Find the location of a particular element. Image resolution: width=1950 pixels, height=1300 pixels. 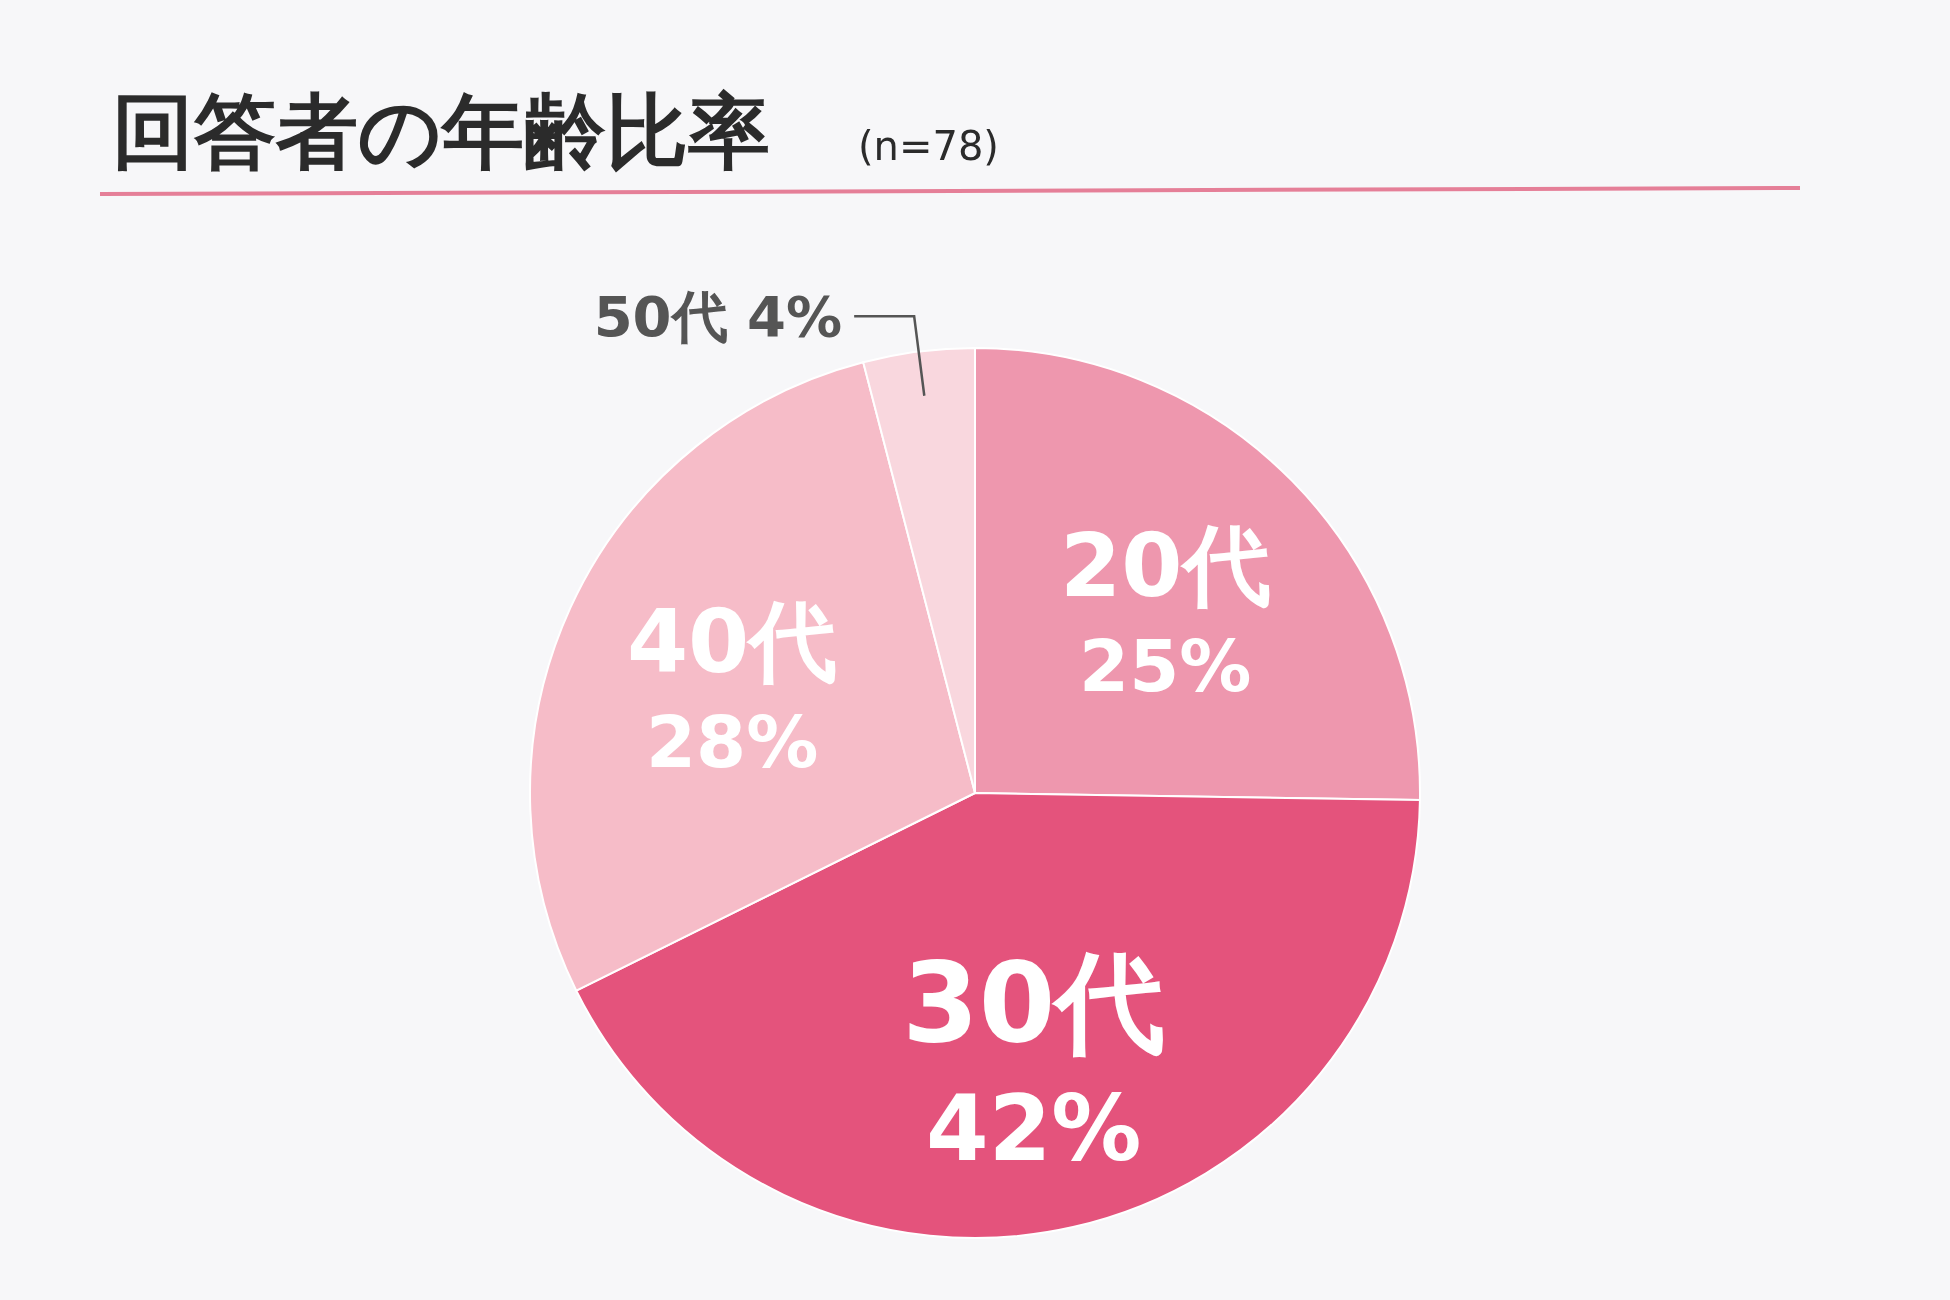

slice-label: 30代 is located at coordinates (1034, 1002).